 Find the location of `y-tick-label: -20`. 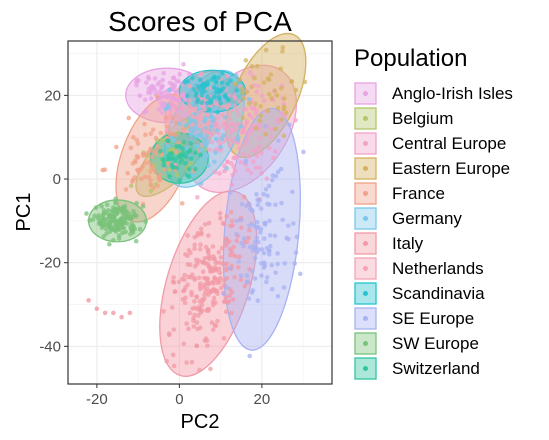

y-tick-label: -20 is located at coordinates (50, 263).